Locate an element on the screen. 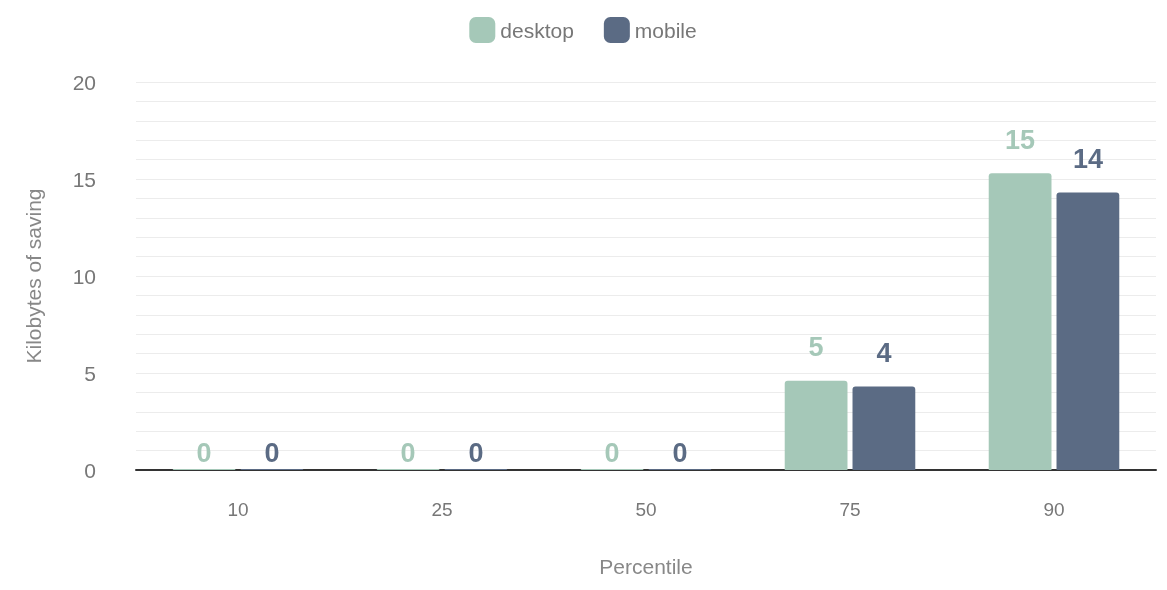 The image size is (1167, 590). legend-label: desktop is located at coordinates (537, 30).